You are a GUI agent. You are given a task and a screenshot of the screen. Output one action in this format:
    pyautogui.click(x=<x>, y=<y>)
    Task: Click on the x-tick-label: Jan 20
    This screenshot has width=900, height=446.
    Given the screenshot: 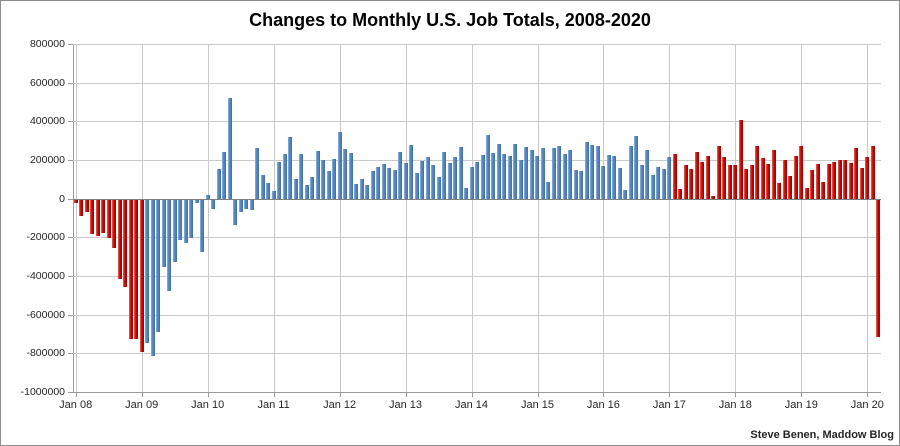 What is the action you would take?
    pyautogui.click(x=867, y=405)
    